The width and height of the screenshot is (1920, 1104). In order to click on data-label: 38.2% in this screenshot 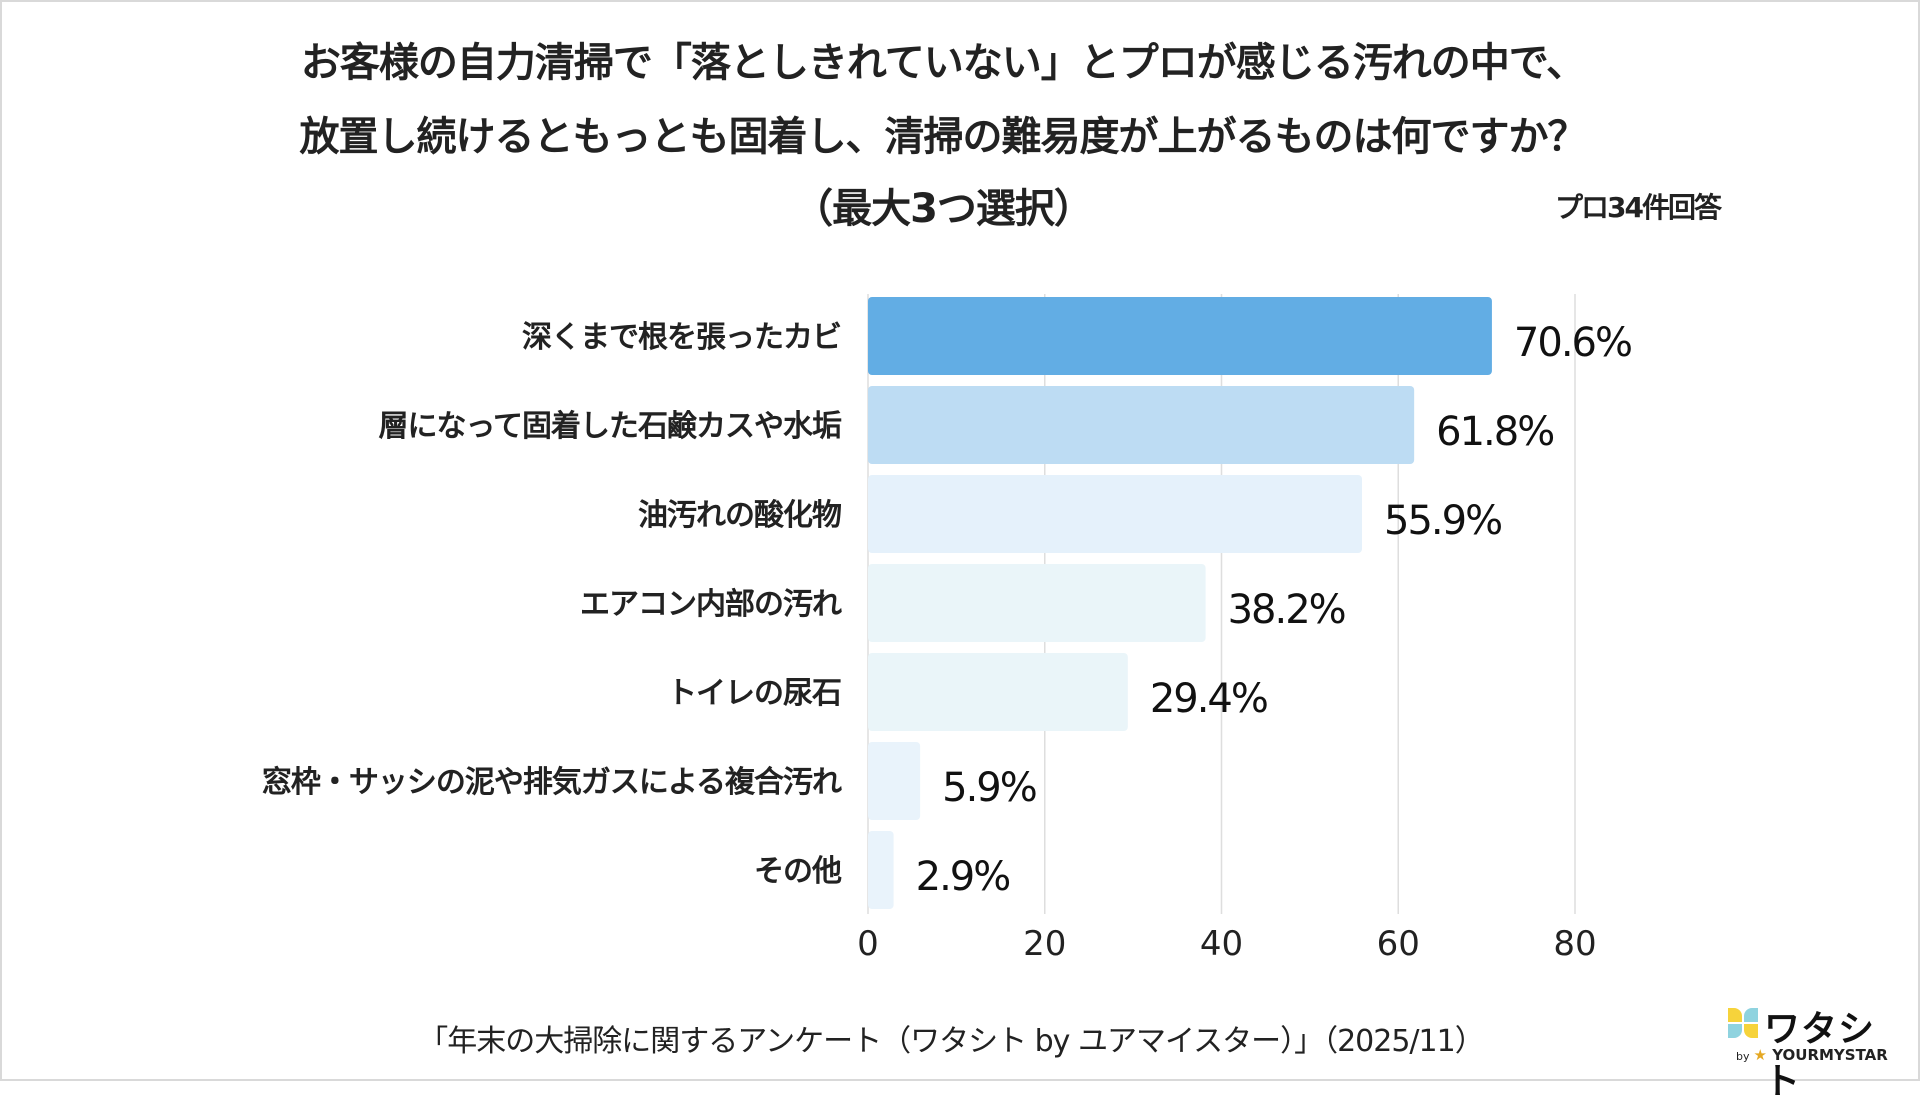, I will do `click(1286, 610)`.